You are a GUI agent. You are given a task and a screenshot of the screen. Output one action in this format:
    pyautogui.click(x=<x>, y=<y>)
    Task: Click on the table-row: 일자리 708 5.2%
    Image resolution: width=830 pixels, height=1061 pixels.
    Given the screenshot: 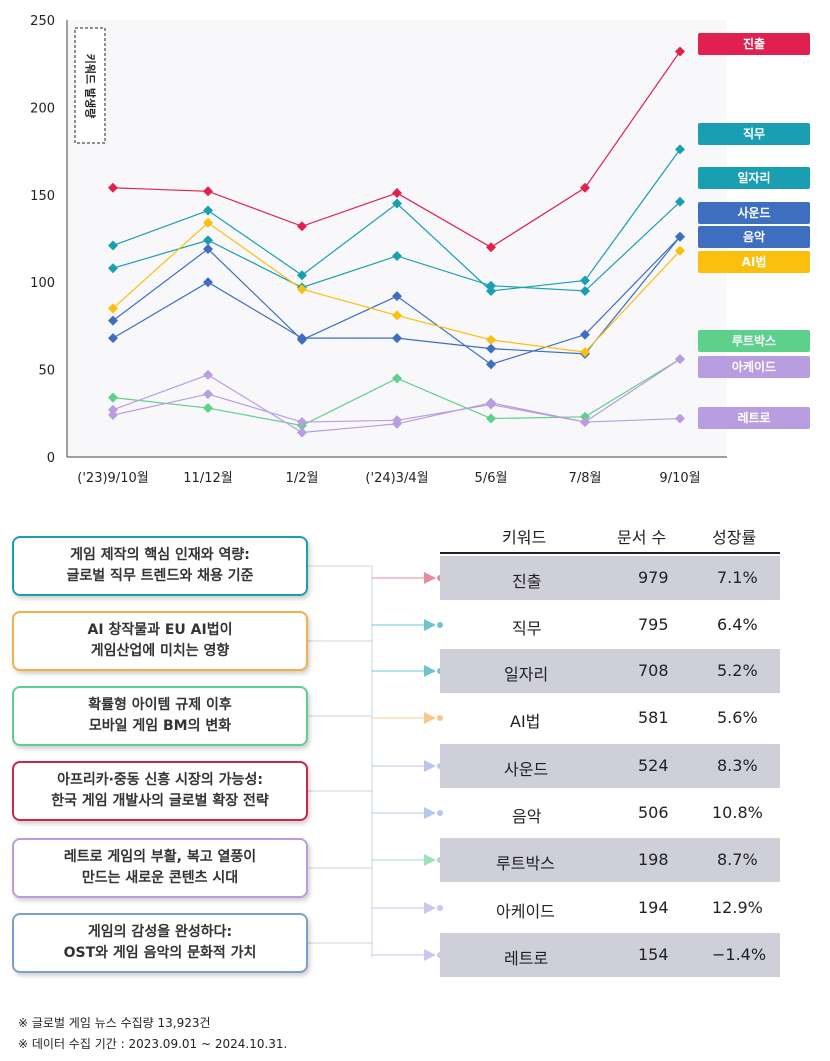 What is the action you would take?
    pyautogui.click(x=610, y=671)
    